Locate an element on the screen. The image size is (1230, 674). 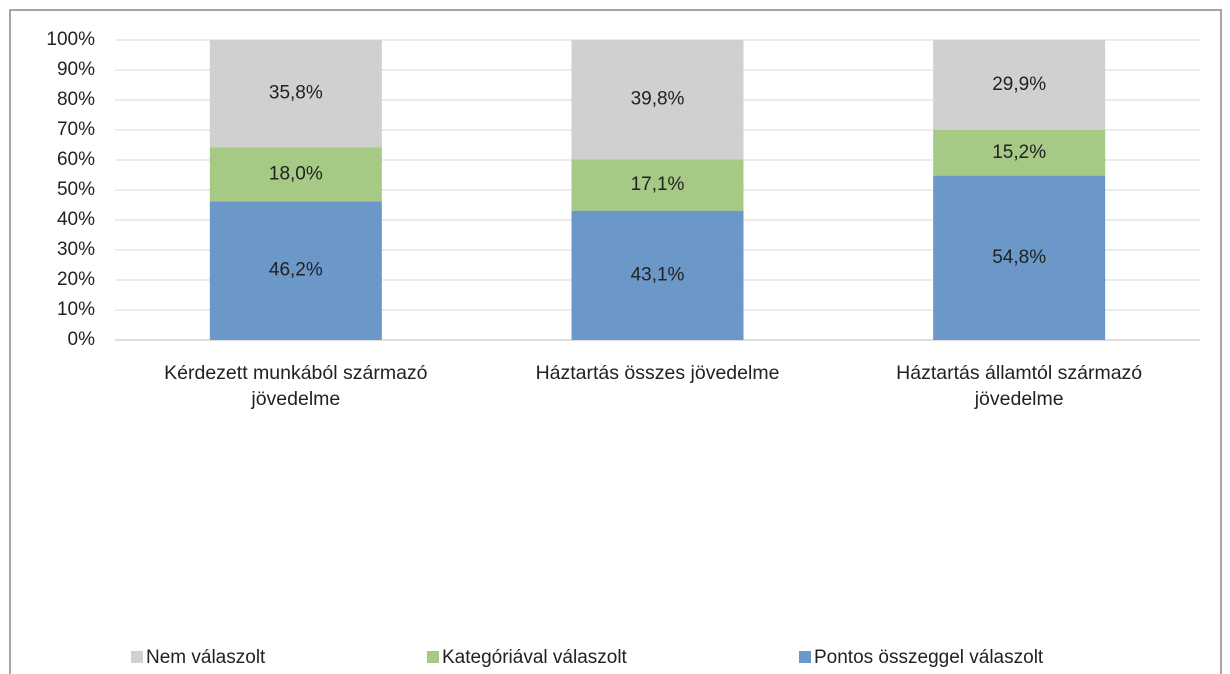
value-label: 29,9% is located at coordinates (1019, 84).